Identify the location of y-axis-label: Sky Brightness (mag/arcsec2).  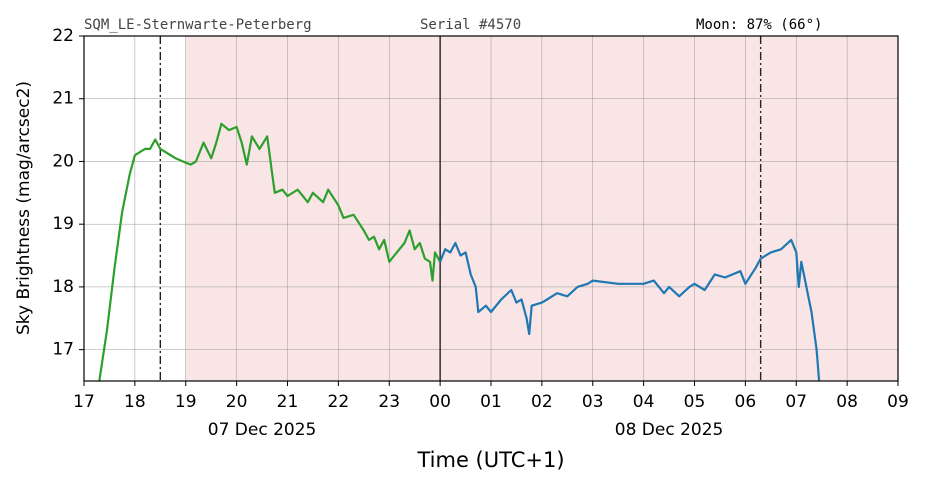
(24, 208).